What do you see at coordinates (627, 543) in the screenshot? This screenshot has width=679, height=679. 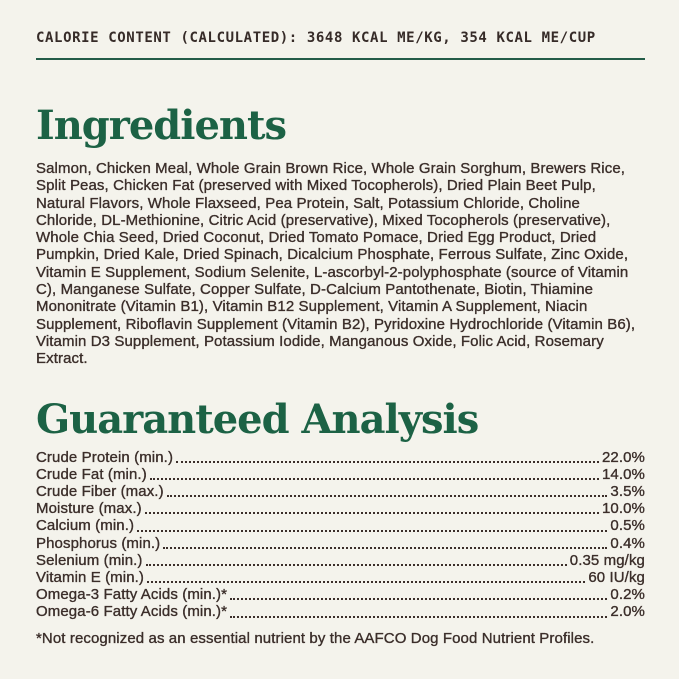 I see `analysis-row-value: 0.4%` at bounding box center [627, 543].